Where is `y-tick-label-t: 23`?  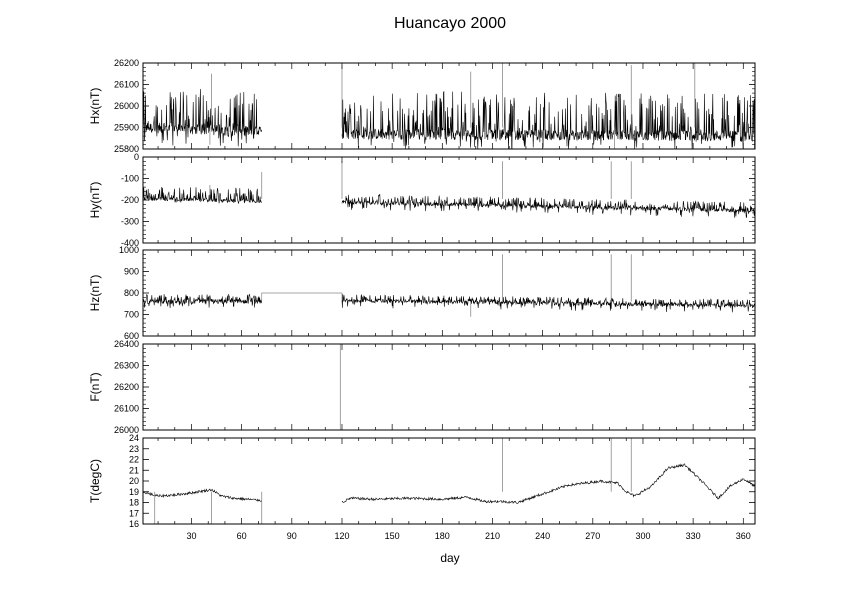 y-tick-label-t: 23 is located at coordinates (134, 449).